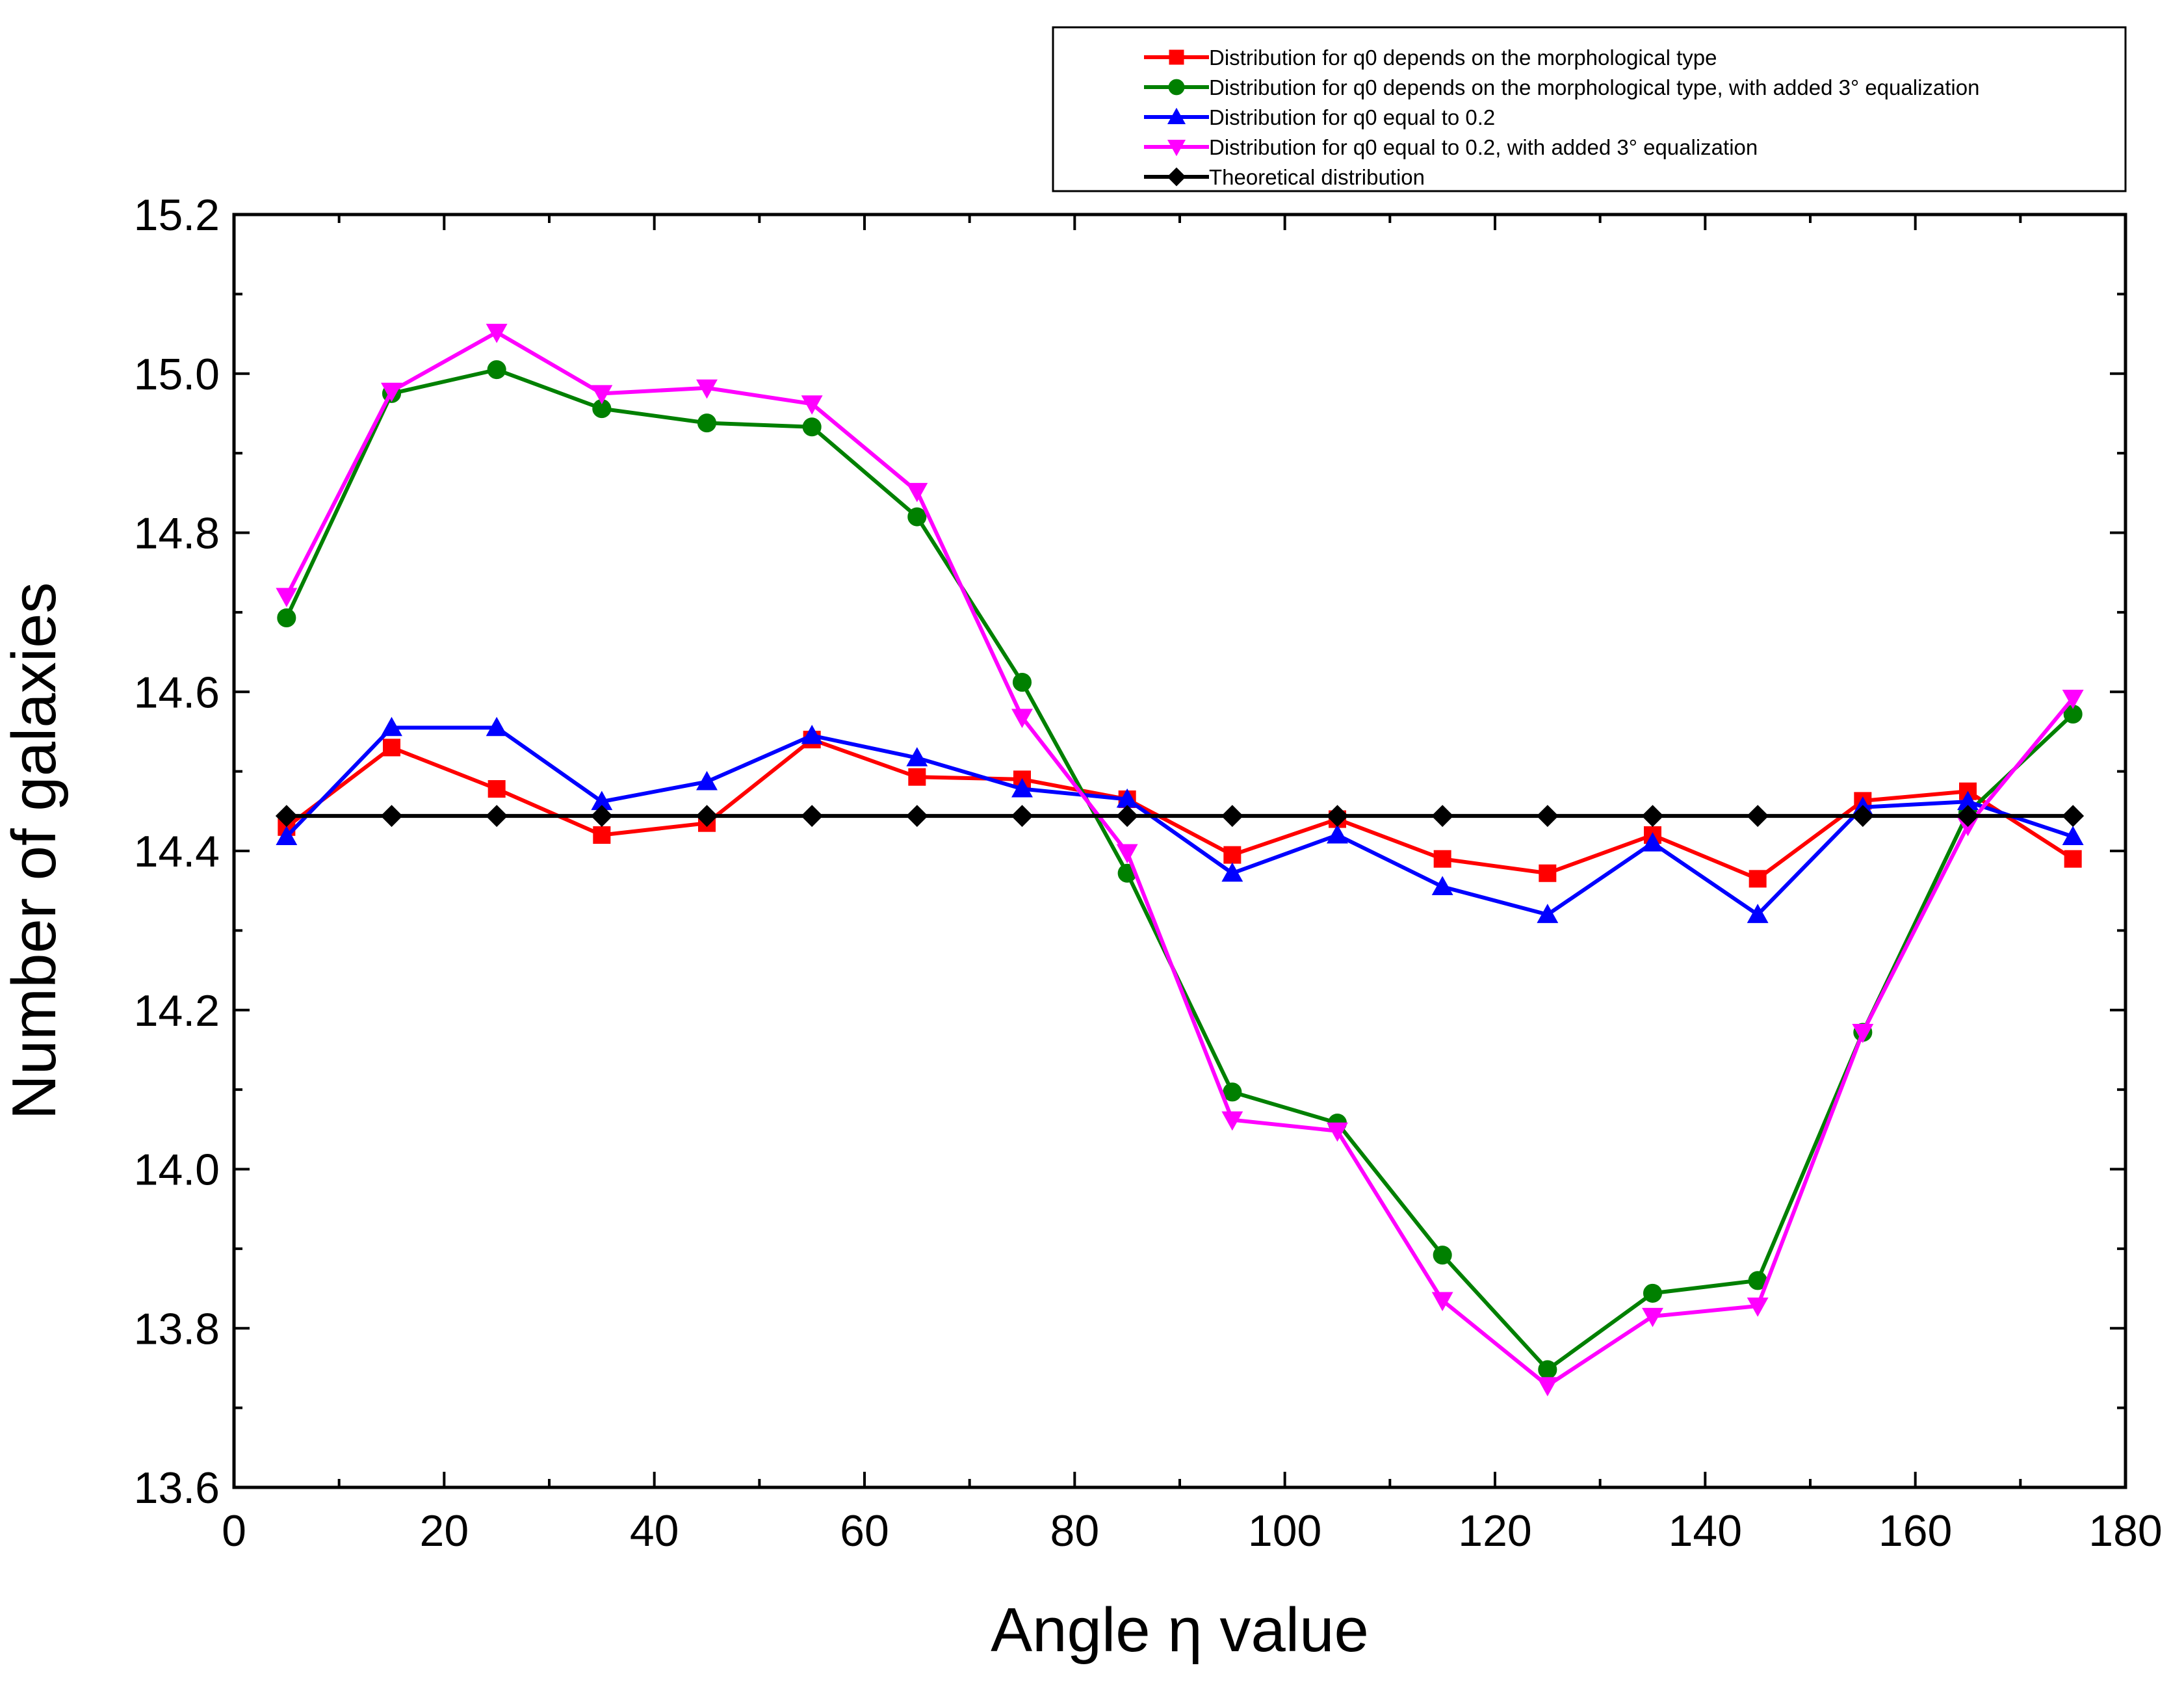 The height and width of the screenshot is (1685, 2184). What do you see at coordinates (177, 1488) in the screenshot?
I see `y-tick-label: 13.6` at bounding box center [177, 1488].